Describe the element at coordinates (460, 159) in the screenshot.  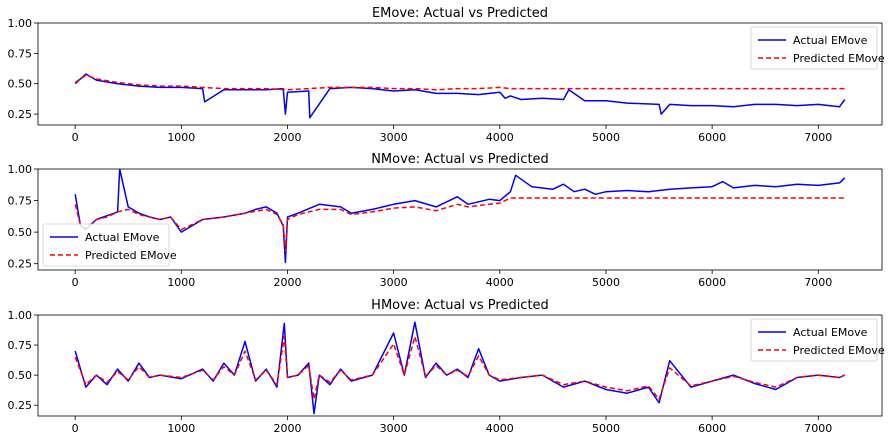
I see `chart-title: NMove: Actual vs Predicted` at that location.